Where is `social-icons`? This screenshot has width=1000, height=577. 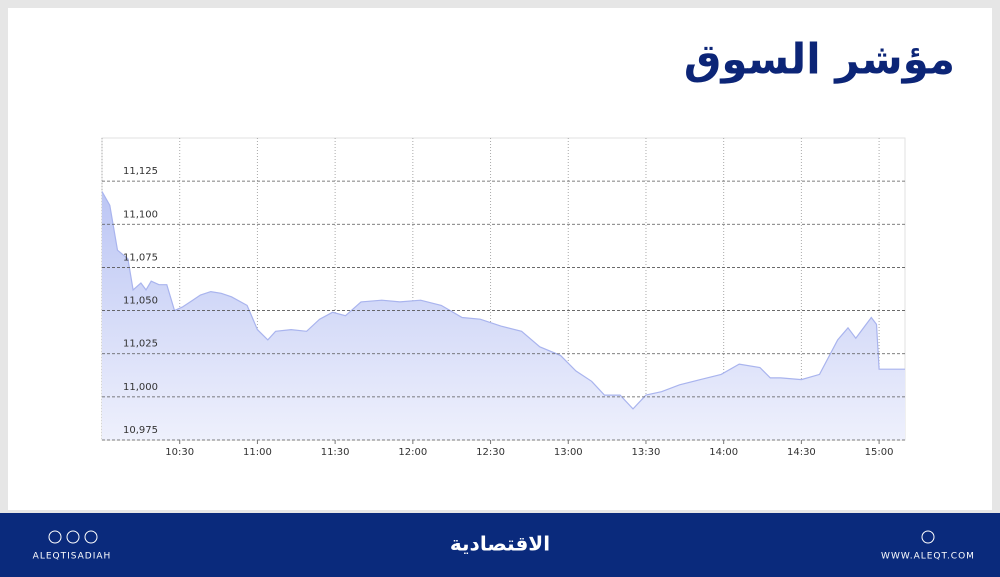
social-icons is located at coordinates (491, 537).